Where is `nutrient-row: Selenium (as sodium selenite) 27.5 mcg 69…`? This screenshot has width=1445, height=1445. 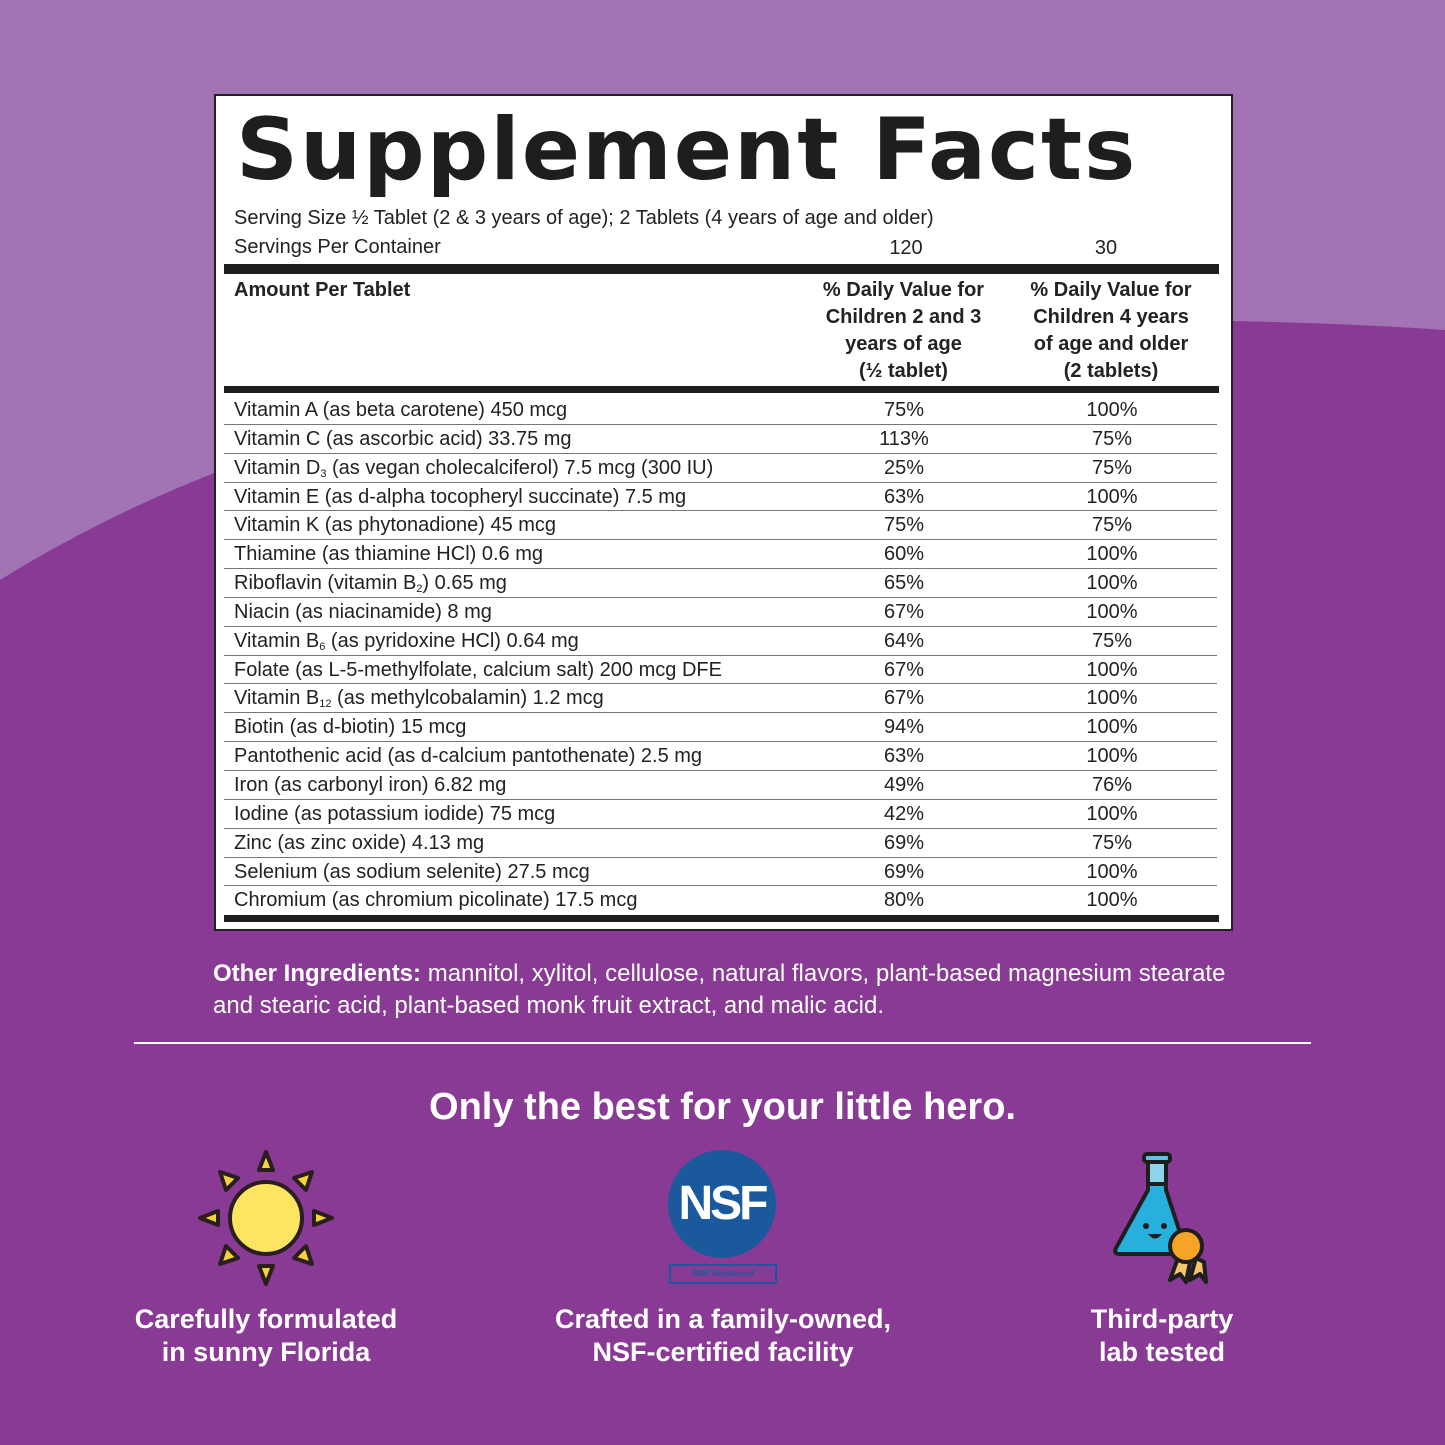
nutrient-row: Selenium (as sodium selenite) 27.5 mcg 69… is located at coordinates (720, 872).